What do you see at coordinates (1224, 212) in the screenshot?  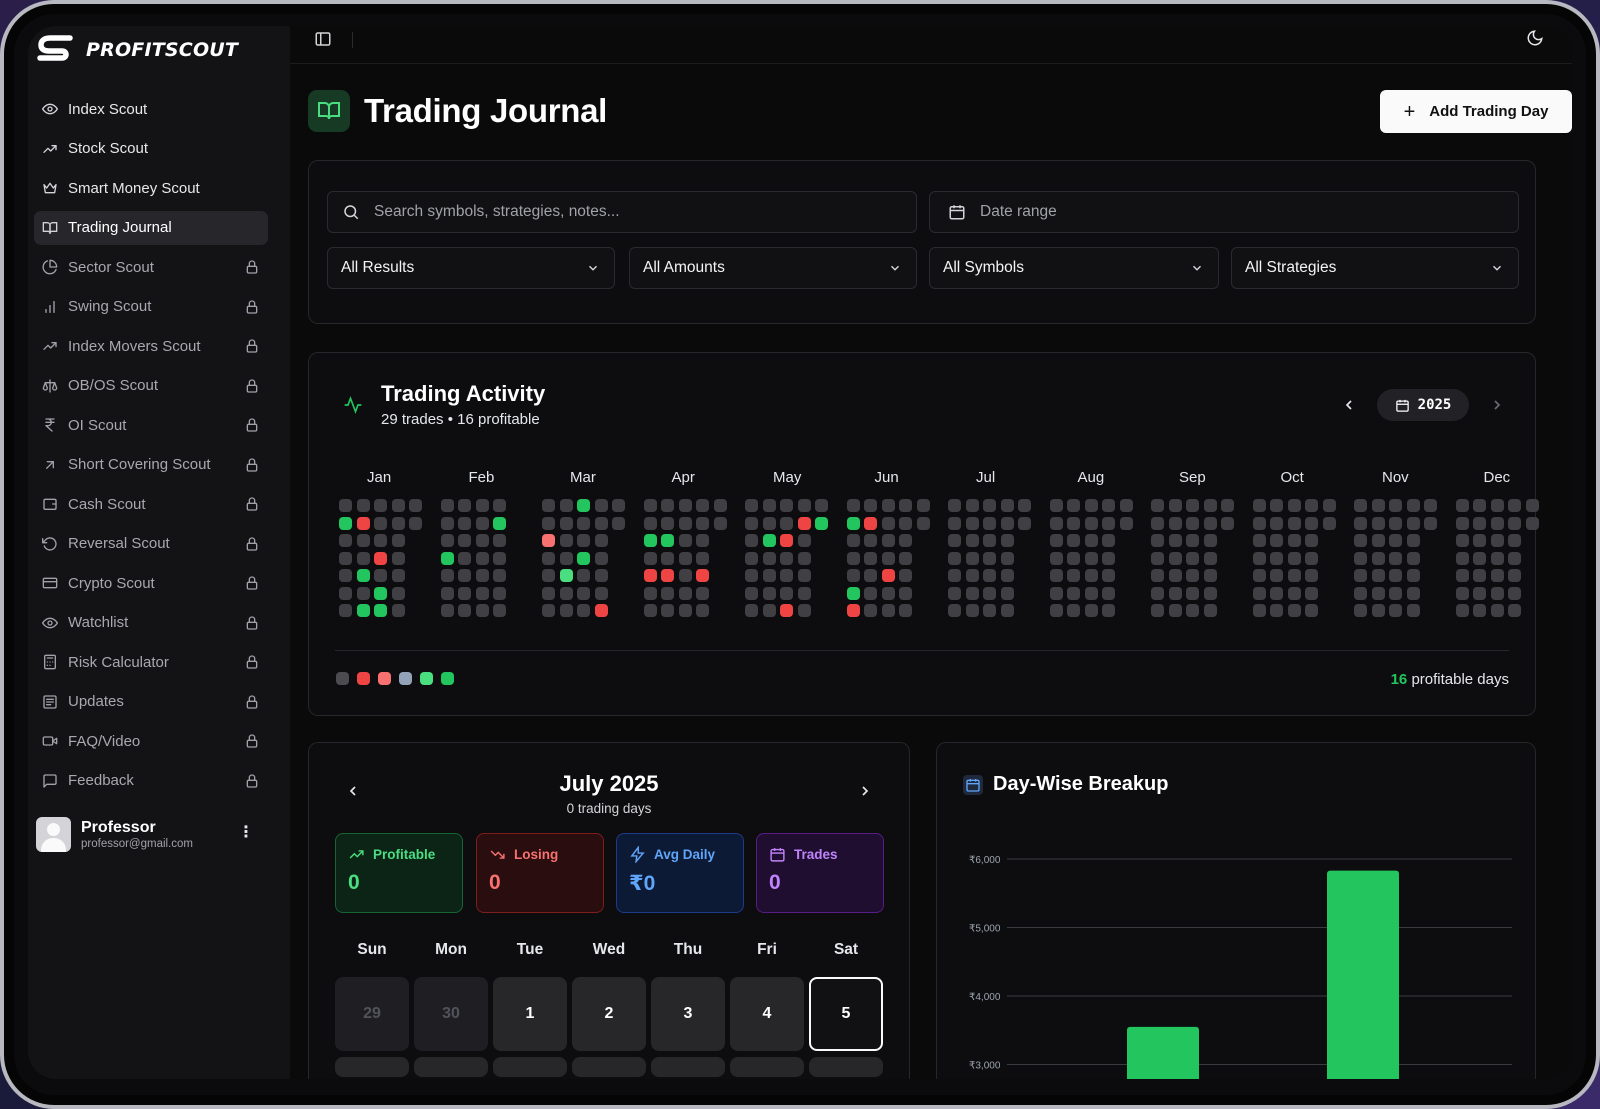 I see `date-range-input: Date range` at bounding box center [1224, 212].